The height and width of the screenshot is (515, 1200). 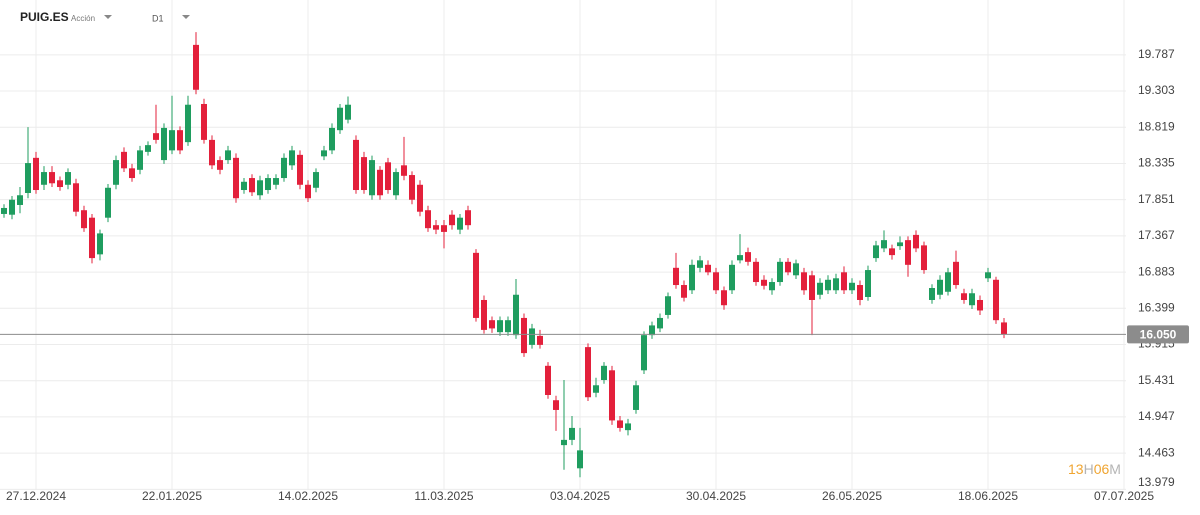 What do you see at coordinates (36, 496) in the screenshot?
I see `x-tick-label: 27.12.2024` at bounding box center [36, 496].